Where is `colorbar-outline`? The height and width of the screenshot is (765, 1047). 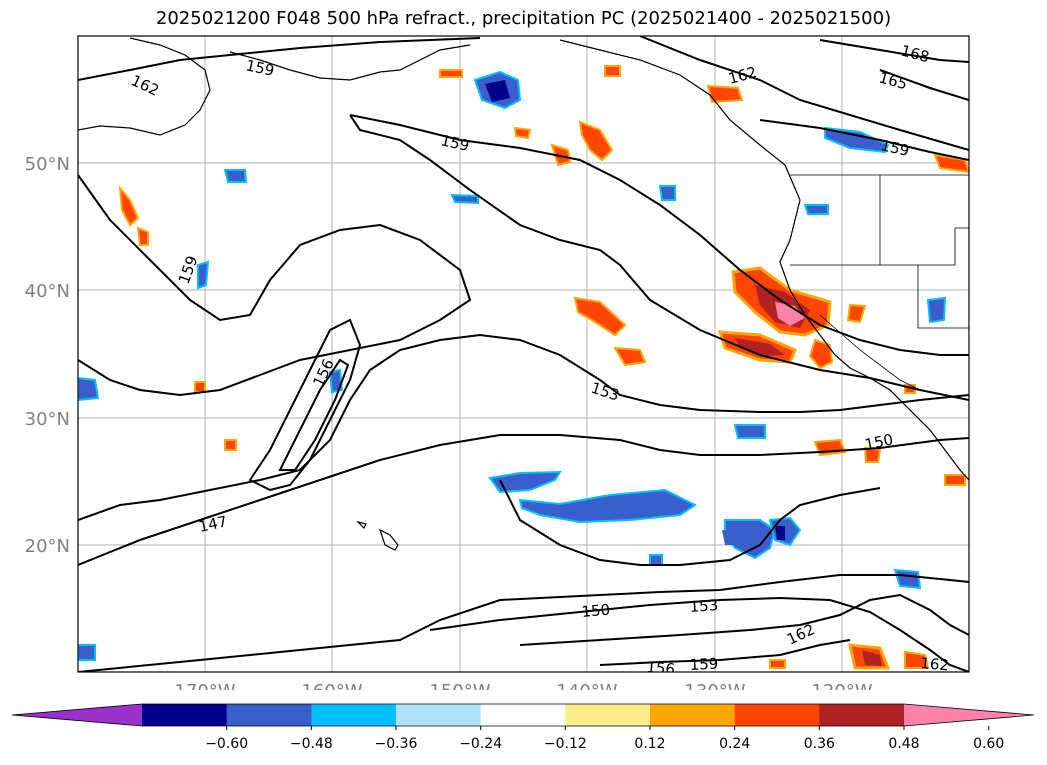
colorbar-outline is located at coordinates (523, 715).